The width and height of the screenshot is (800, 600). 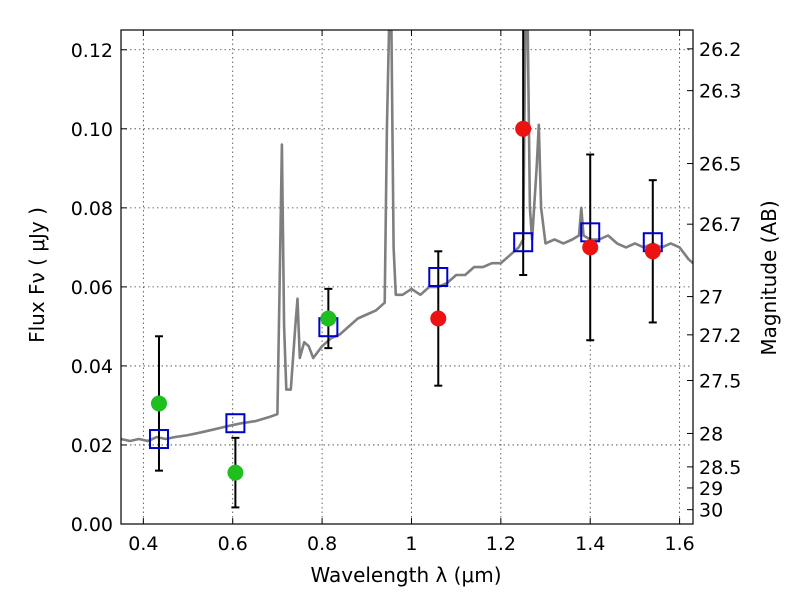 I want to click on right-axis-title: Magnitude (AB), so click(x=769, y=277).